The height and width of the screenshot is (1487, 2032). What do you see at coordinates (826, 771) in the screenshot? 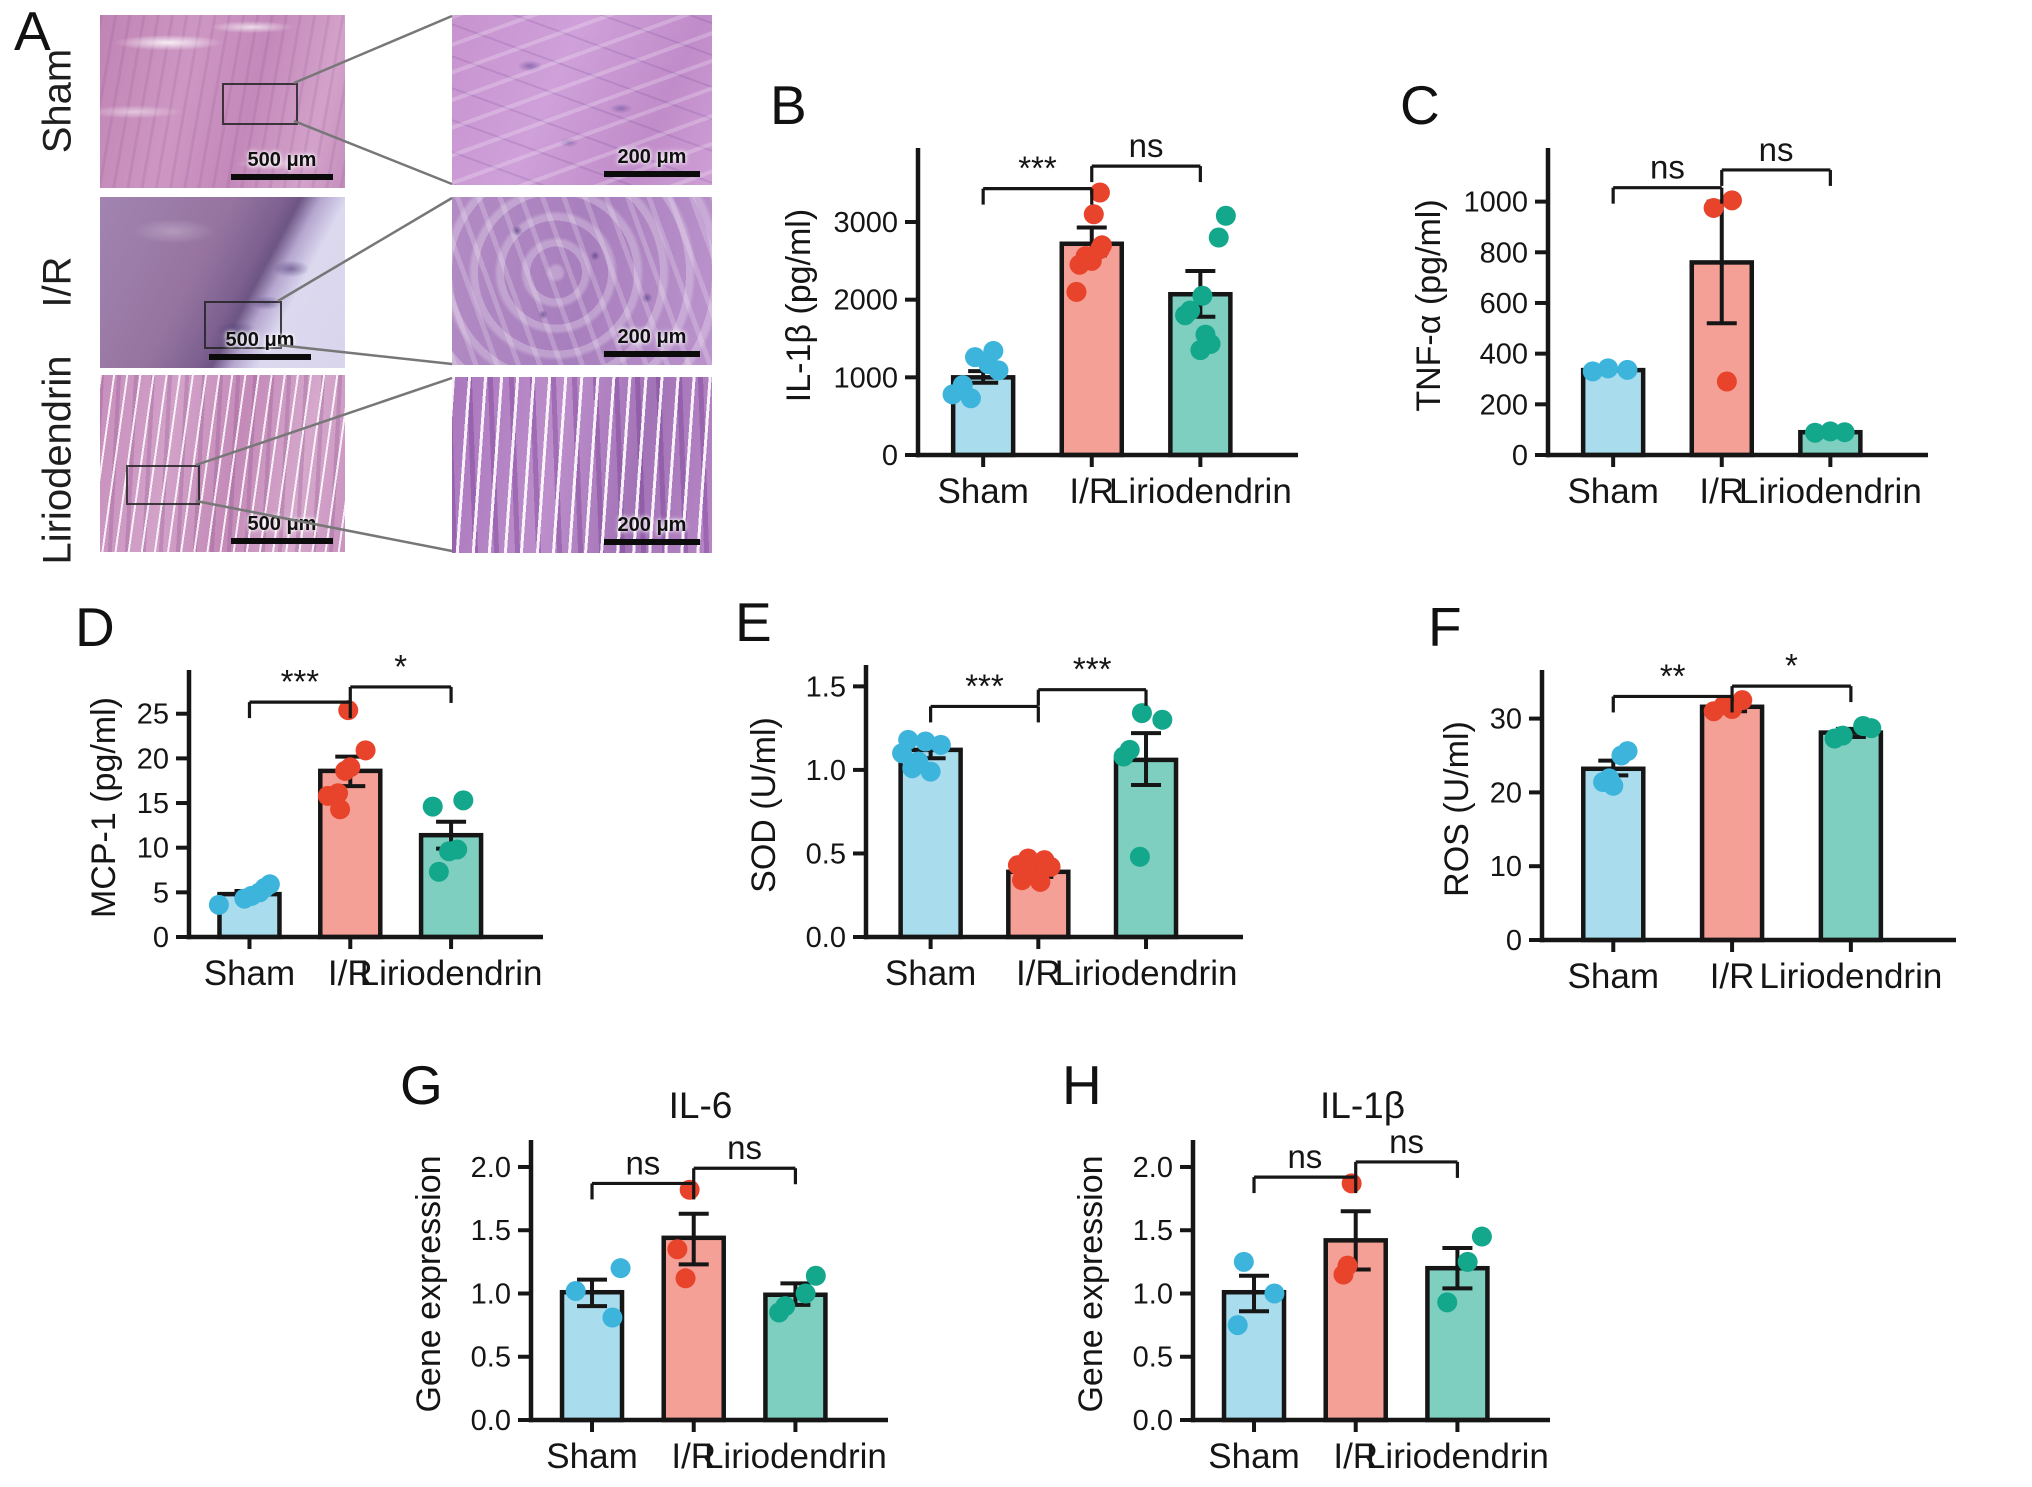
I see `svg-text: 1.0` at bounding box center [826, 771].